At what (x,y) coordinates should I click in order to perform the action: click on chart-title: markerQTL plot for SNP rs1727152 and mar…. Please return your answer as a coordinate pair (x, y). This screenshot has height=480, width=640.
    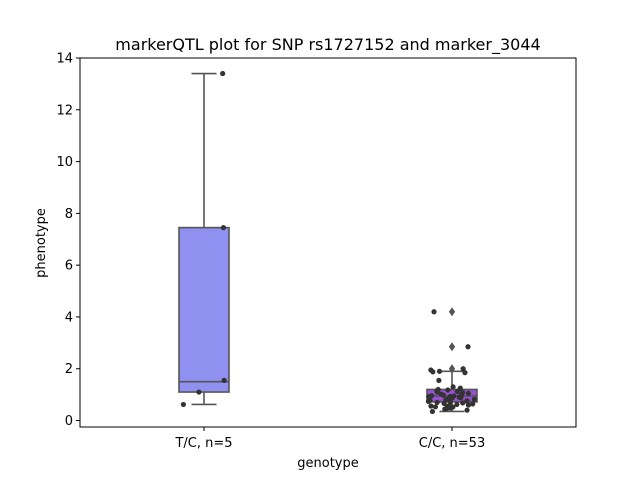
    Looking at the image, I should click on (327, 45).